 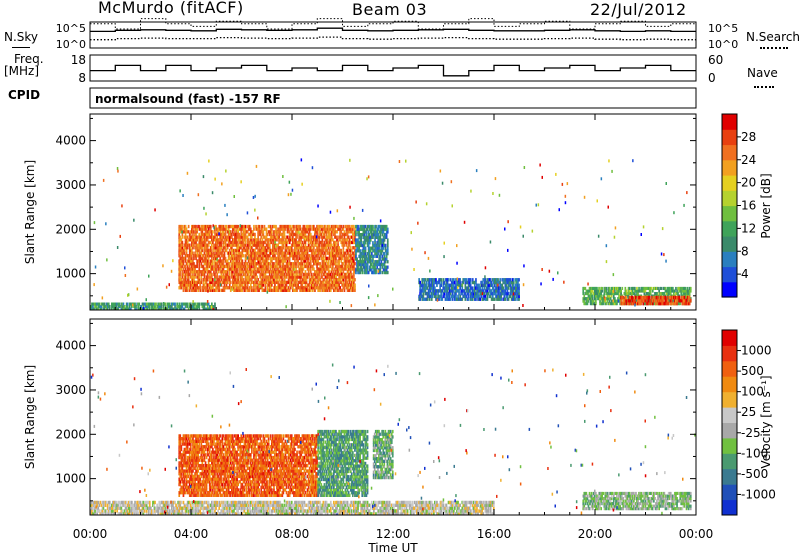 What do you see at coordinates (393, 34) in the screenshot?
I see `noise-series` at bounding box center [393, 34].